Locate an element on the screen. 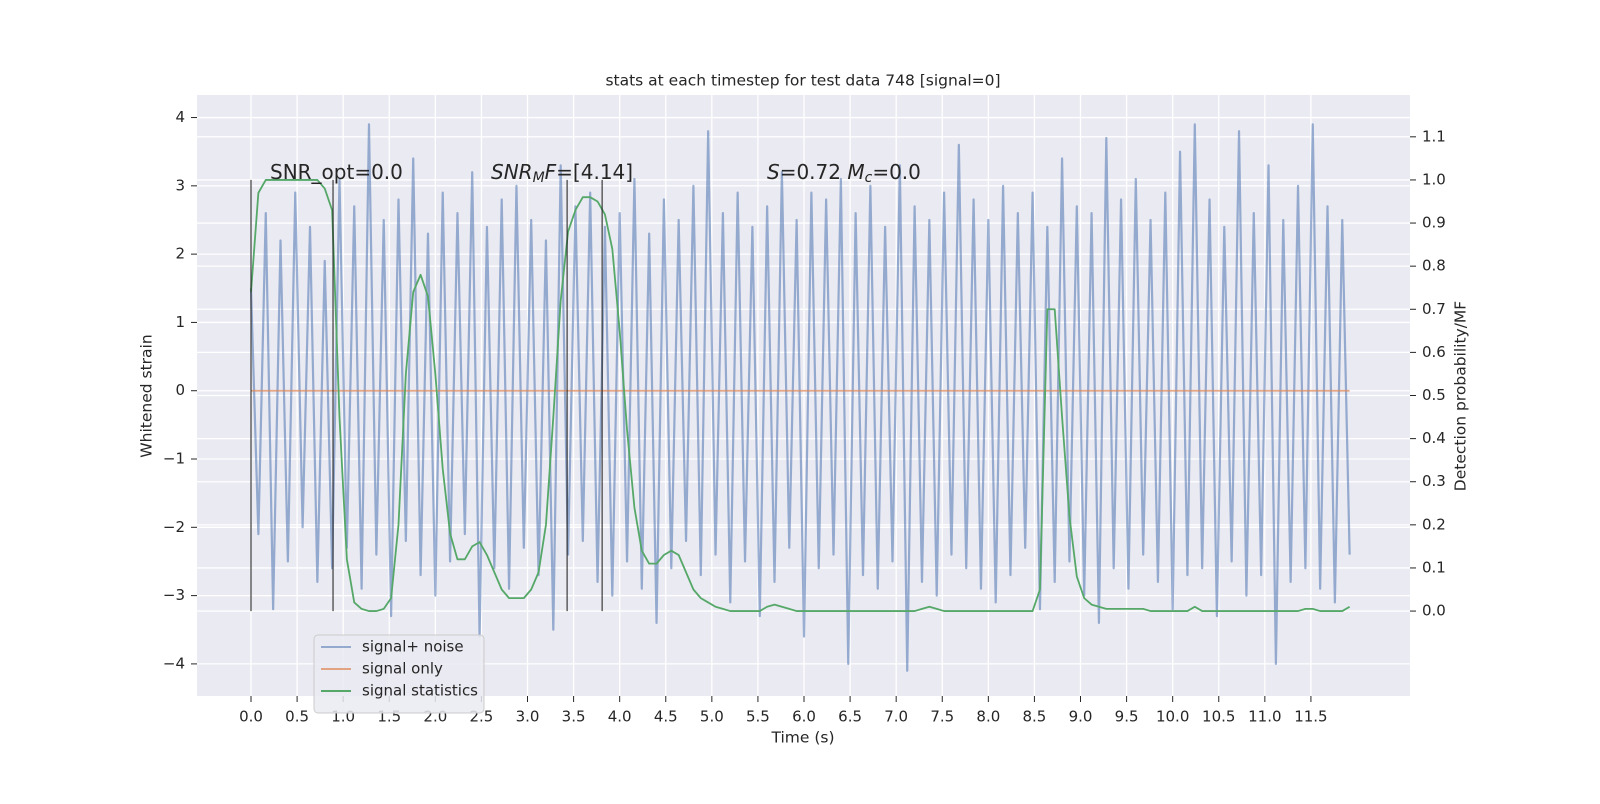 The height and width of the screenshot is (804, 1600). annotation: SNRMF=[4.14] is located at coordinates (562, 173).